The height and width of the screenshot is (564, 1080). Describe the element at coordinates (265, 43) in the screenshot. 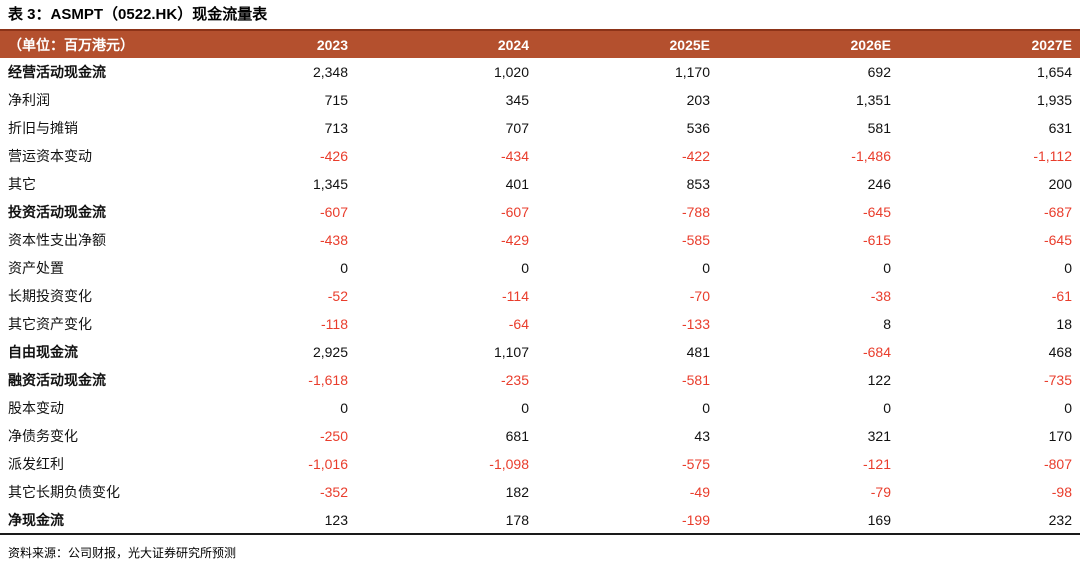

I see `column-header-2023: 2023` at that location.